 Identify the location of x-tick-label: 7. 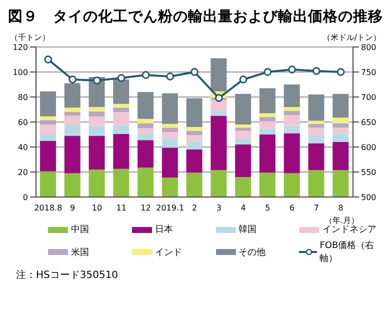
(316, 208).